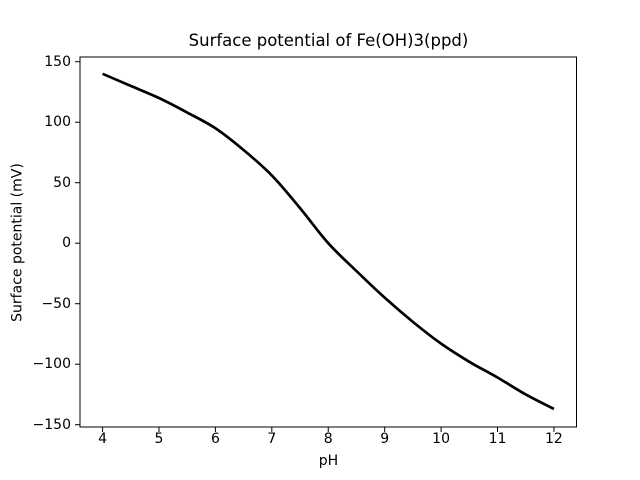 The image size is (640, 480). I want to click on y-tick-label: 100, so click(57, 122).